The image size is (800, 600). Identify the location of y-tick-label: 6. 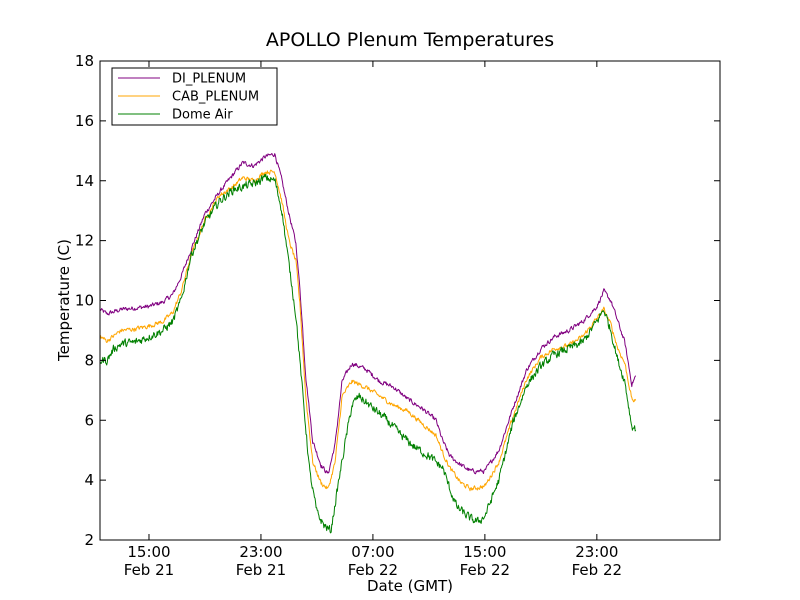
(89, 420).